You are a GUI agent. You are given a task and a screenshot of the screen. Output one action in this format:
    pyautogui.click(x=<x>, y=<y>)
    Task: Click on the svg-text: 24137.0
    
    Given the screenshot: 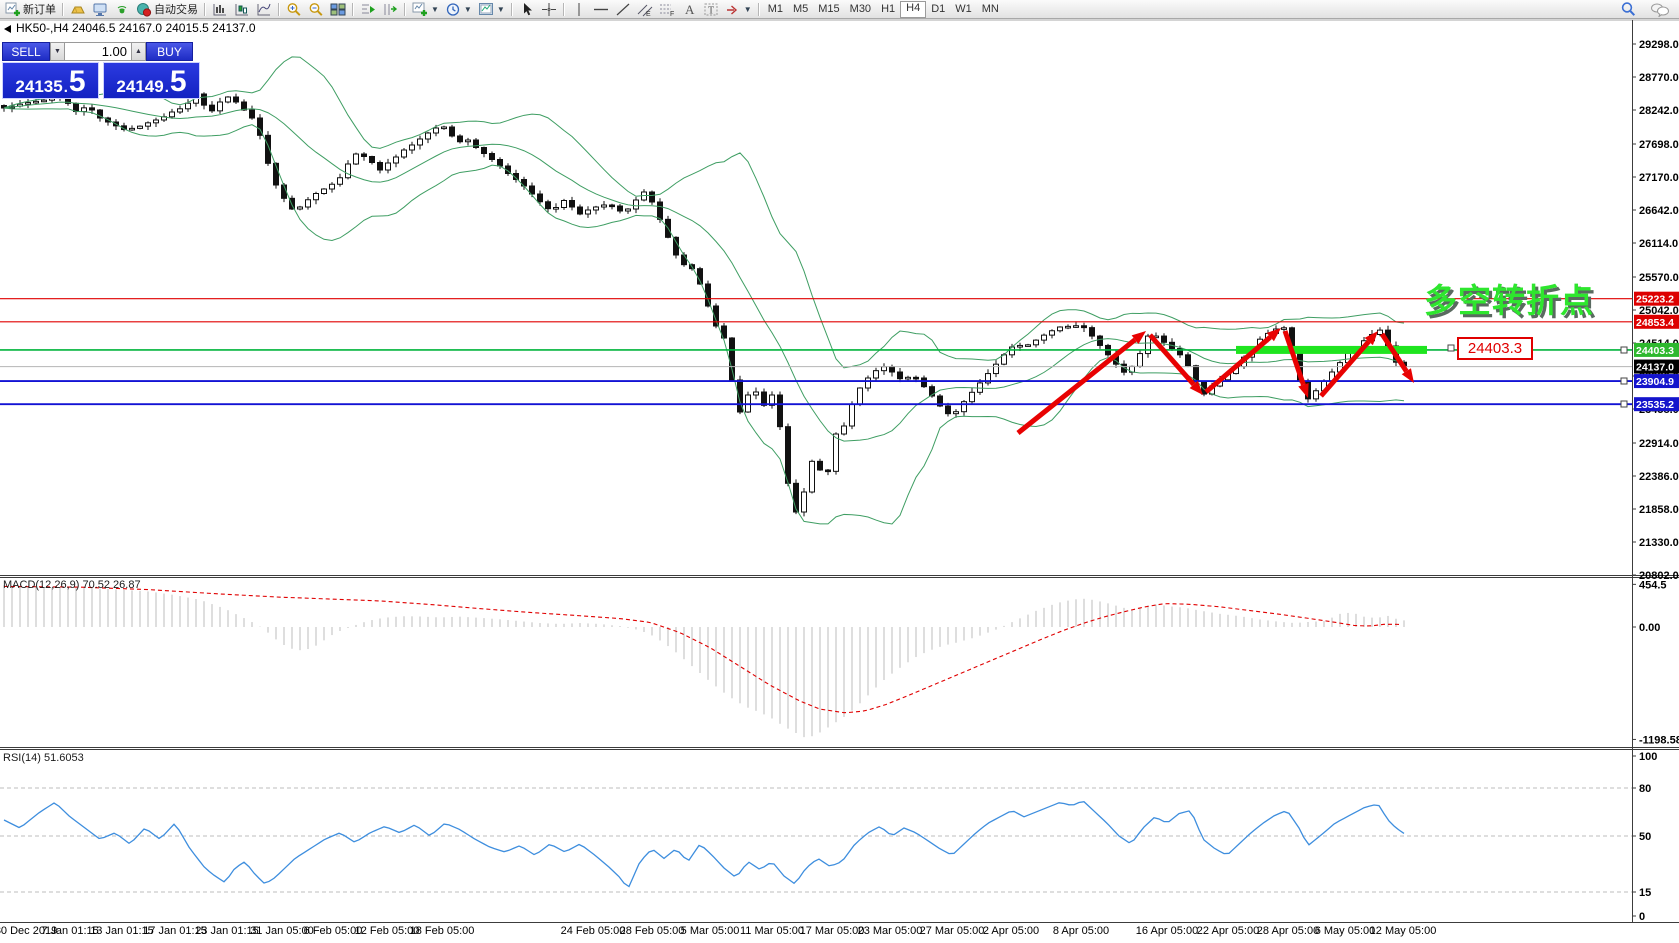 What is the action you would take?
    pyautogui.click(x=1655, y=368)
    